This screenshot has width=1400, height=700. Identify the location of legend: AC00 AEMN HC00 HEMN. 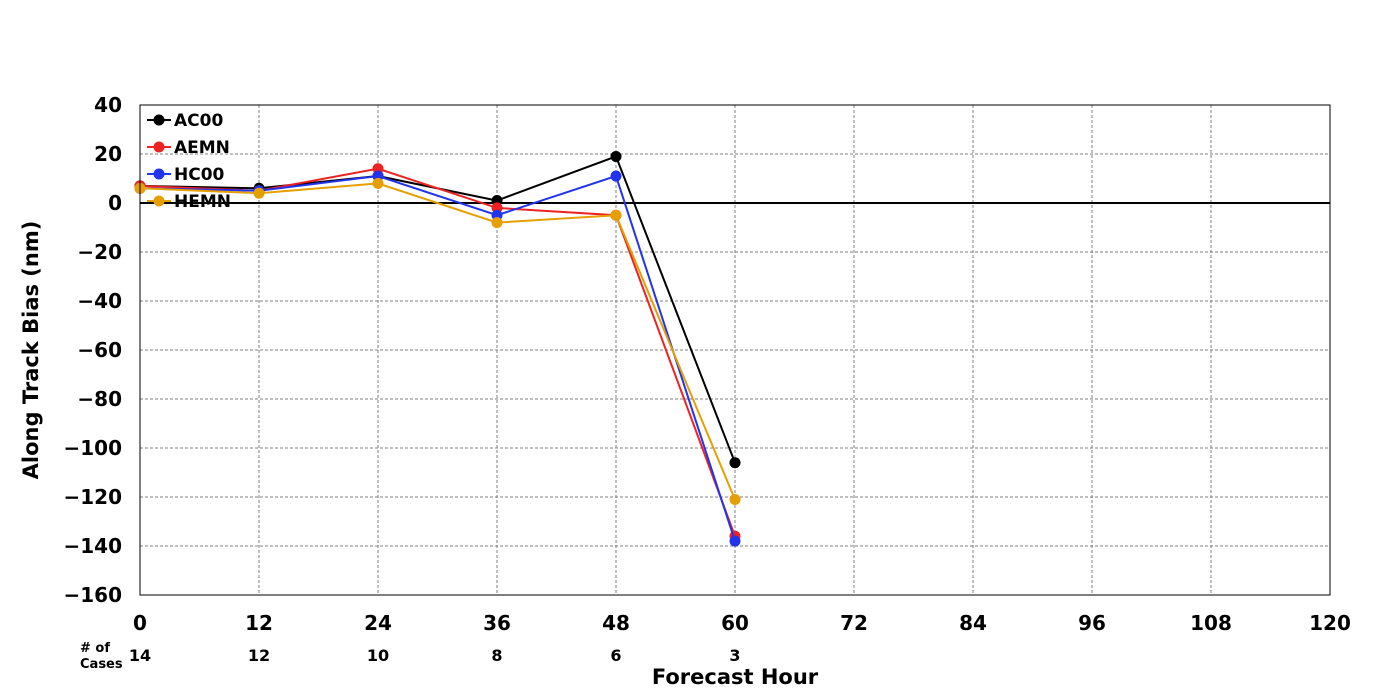
(189, 161).